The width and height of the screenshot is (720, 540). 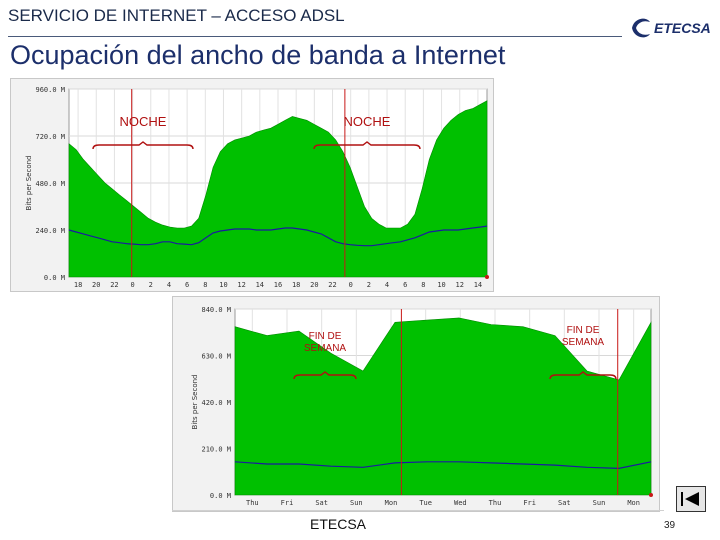 I want to click on c2-x-tick-label: Tue, so click(x=425, y=503).